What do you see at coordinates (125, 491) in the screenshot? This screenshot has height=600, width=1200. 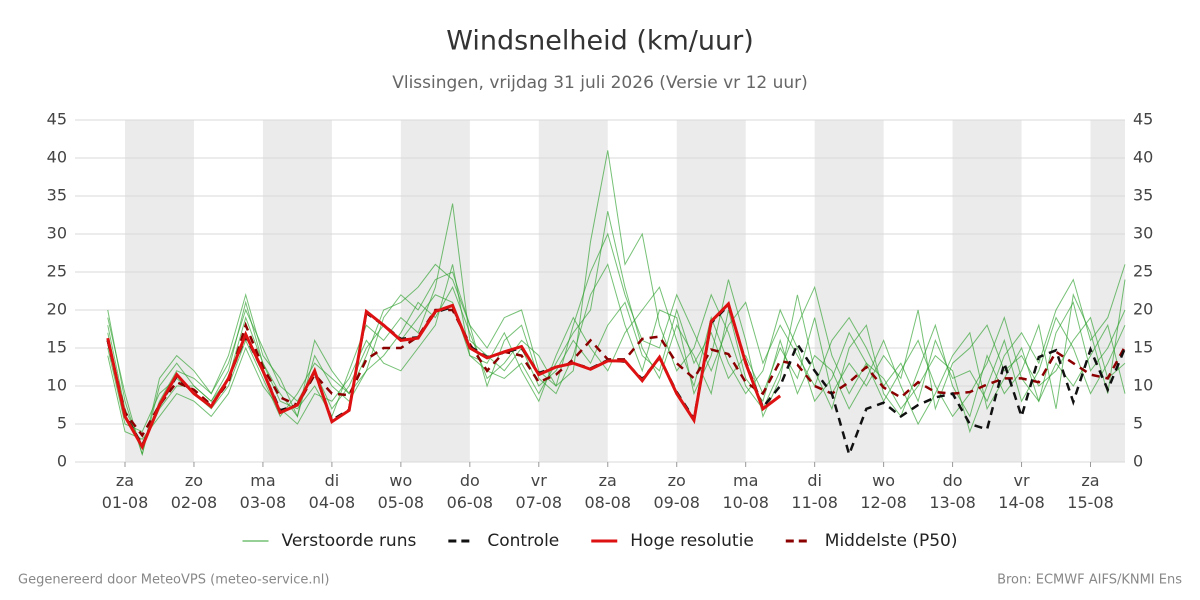 I see `x-tick-label: za 01-08` at bounding box center [125, 491].